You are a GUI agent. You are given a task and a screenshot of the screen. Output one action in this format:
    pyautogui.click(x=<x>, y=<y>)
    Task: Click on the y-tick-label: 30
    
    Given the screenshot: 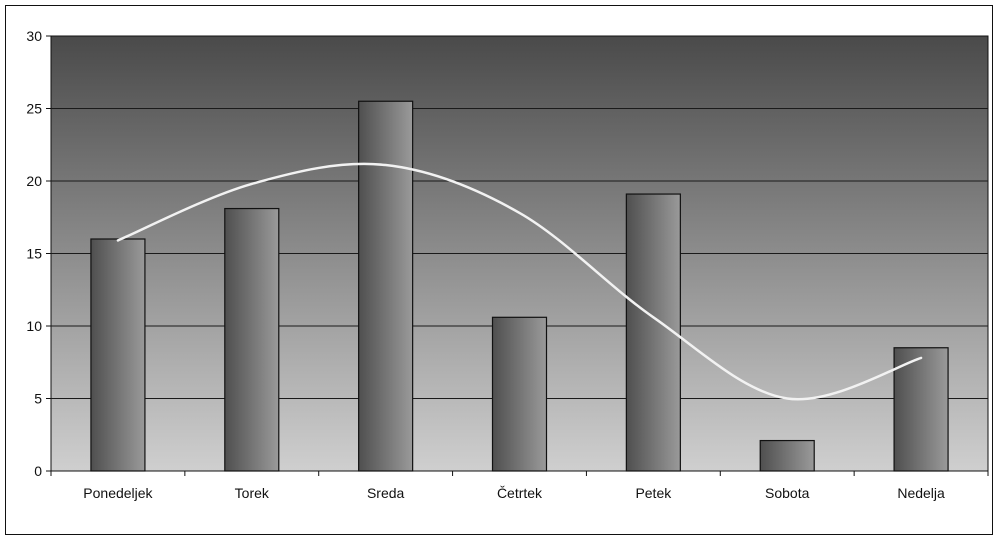 What is the action you would take?
    pyautogui.click(x=34, y=36)
    